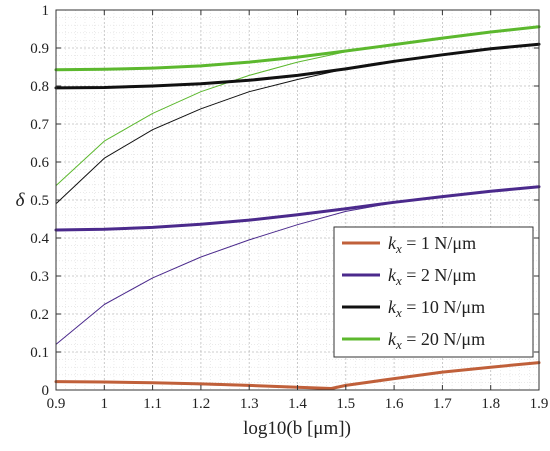  Describe the element at coordinates (432, 244) in the screenshot. I see `legend-label: kx = 1 N/μm` at that location.